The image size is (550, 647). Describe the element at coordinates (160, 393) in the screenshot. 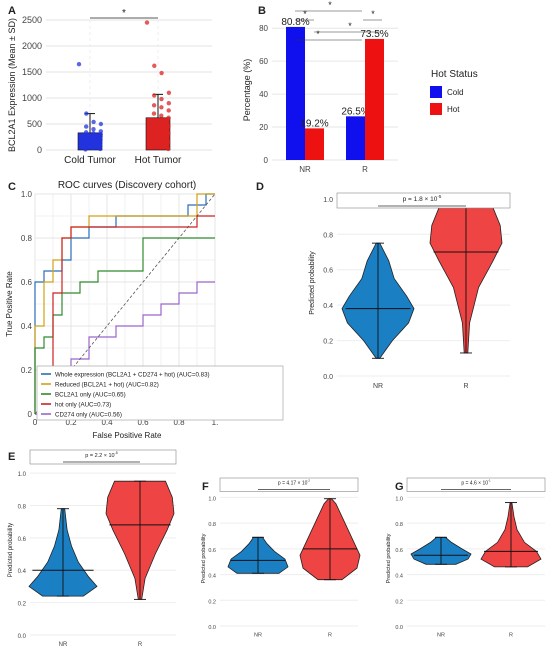

I see `legend-box` at that location.